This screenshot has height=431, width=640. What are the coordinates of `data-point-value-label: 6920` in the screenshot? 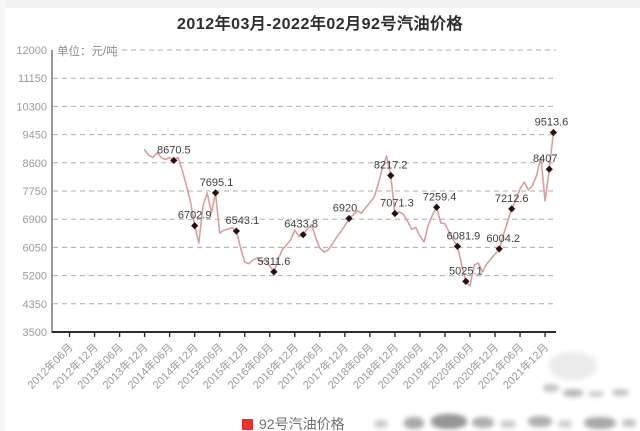 It's located at (345, 209).